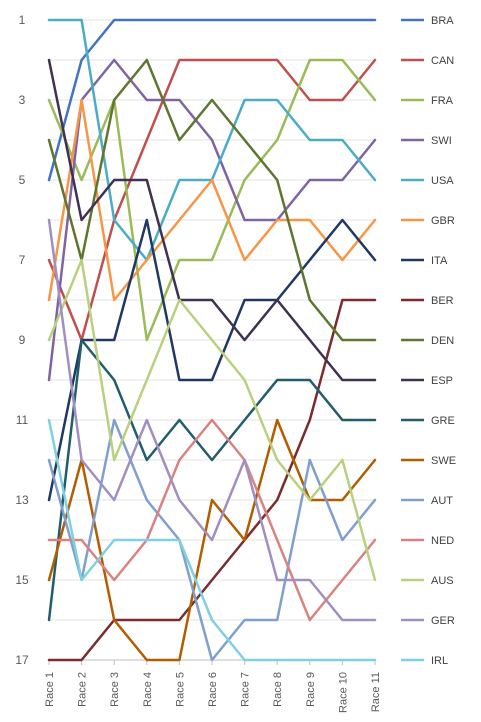  I want to click on legend-item-aut: AUT, so click(427, 501).